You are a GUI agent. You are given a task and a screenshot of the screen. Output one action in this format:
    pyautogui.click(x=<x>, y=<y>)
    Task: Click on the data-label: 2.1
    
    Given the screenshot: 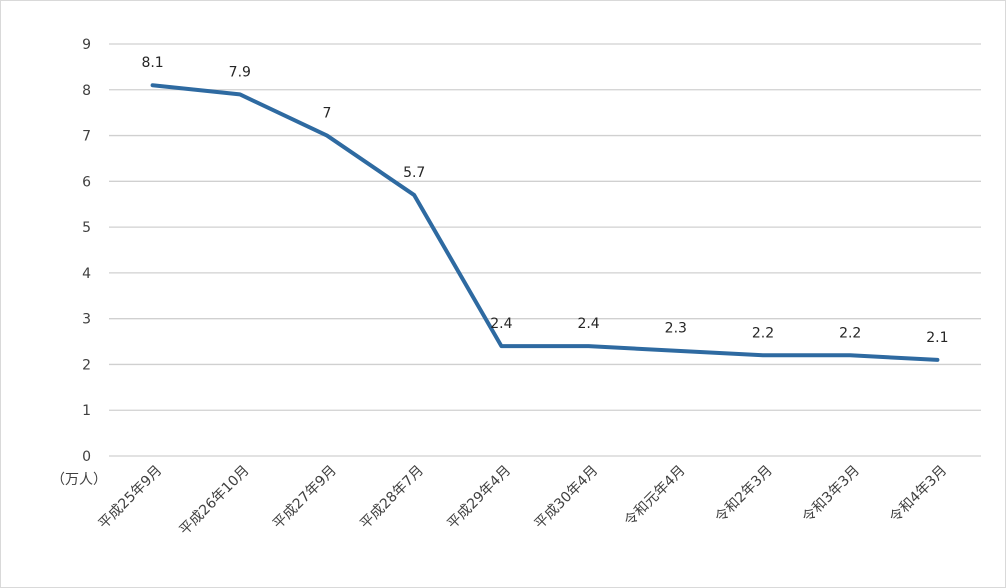 What is the action you would take?
    pyautogui.click(x=937, y=338)
    